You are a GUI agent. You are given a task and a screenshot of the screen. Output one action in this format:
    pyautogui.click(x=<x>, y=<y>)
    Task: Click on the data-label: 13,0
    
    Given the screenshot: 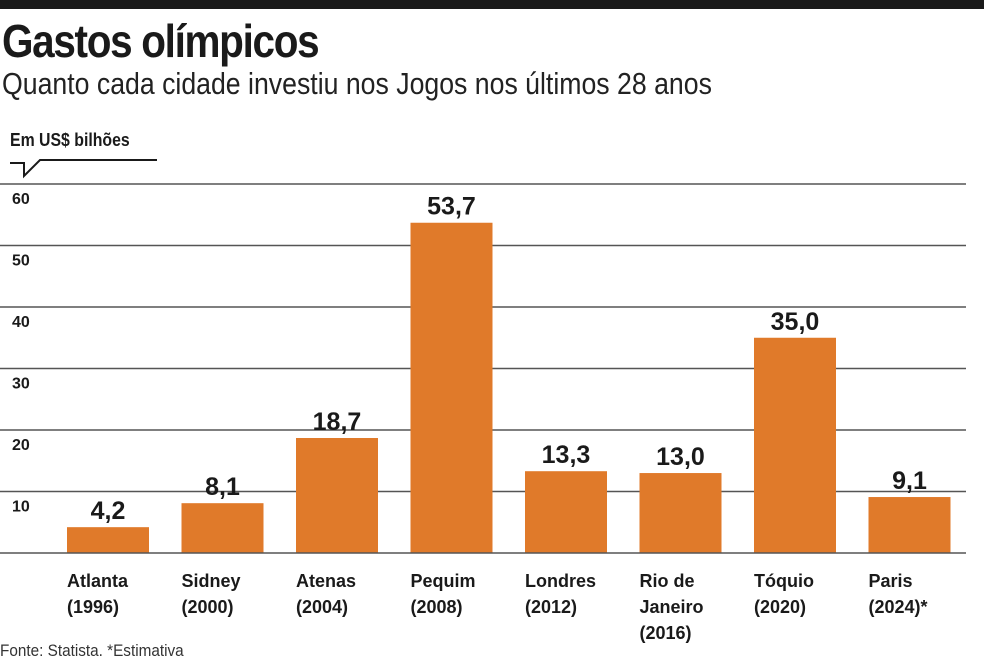 What is the action you would take?
    pyautogui.click(x=680, y=457)
    